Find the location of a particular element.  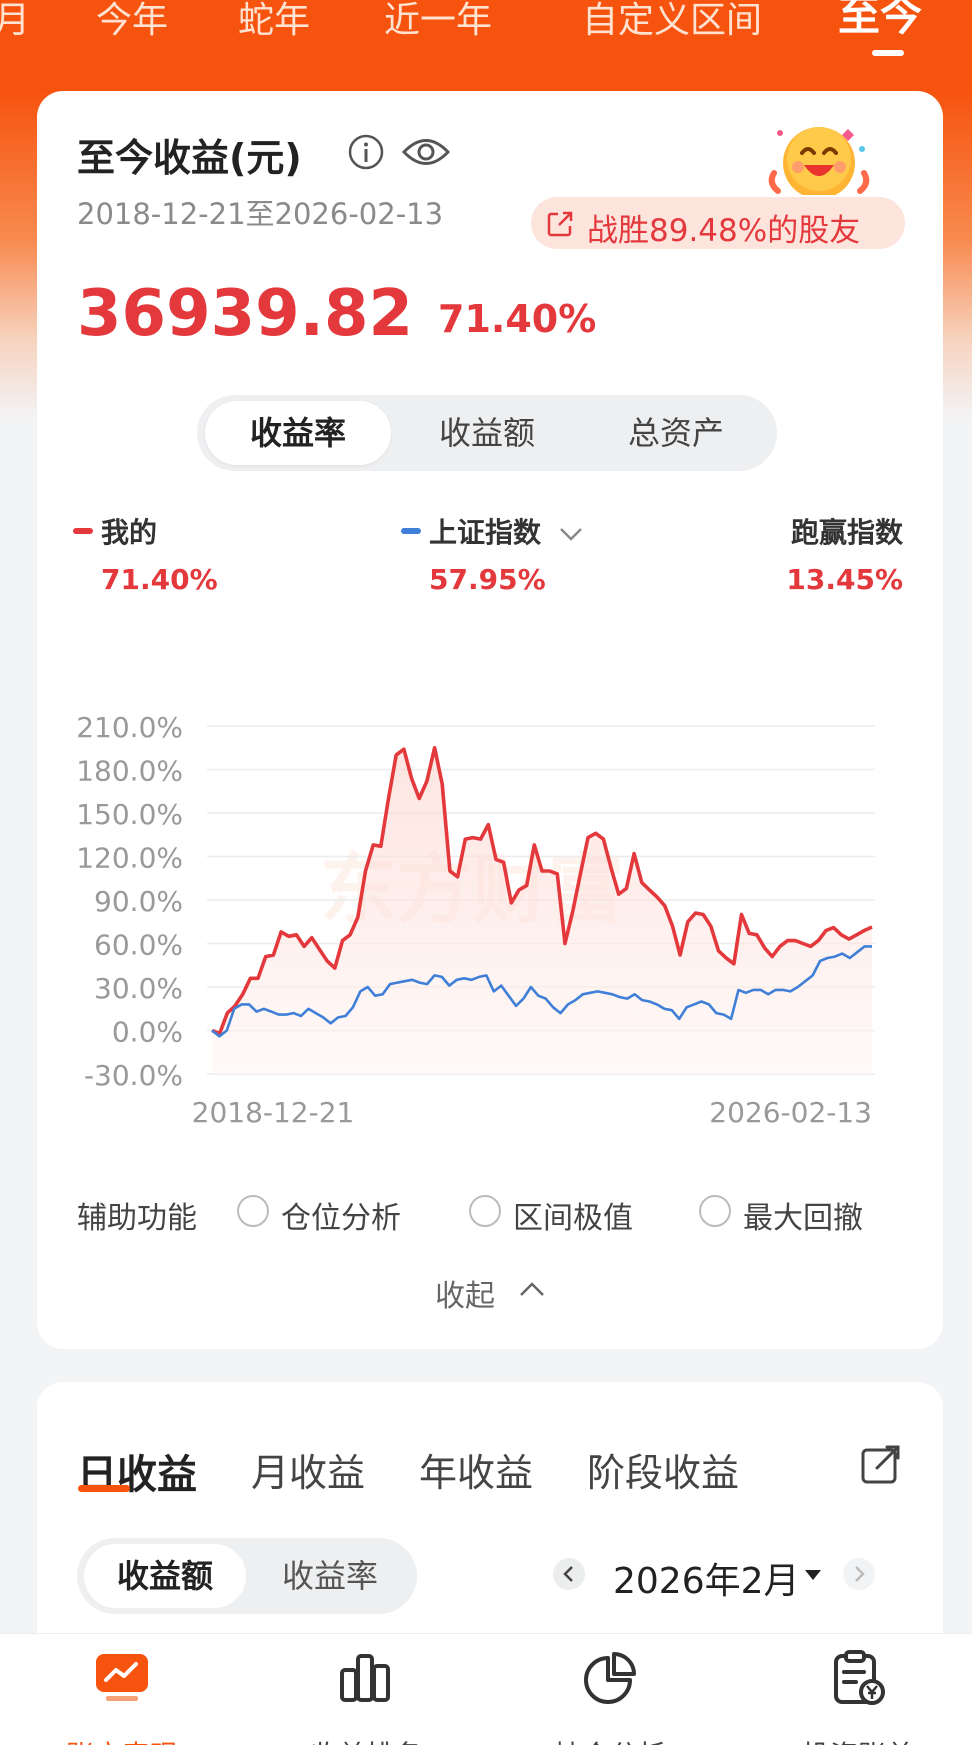

total-profit-amount: 36939.82 is located at coordinates (245, 314).